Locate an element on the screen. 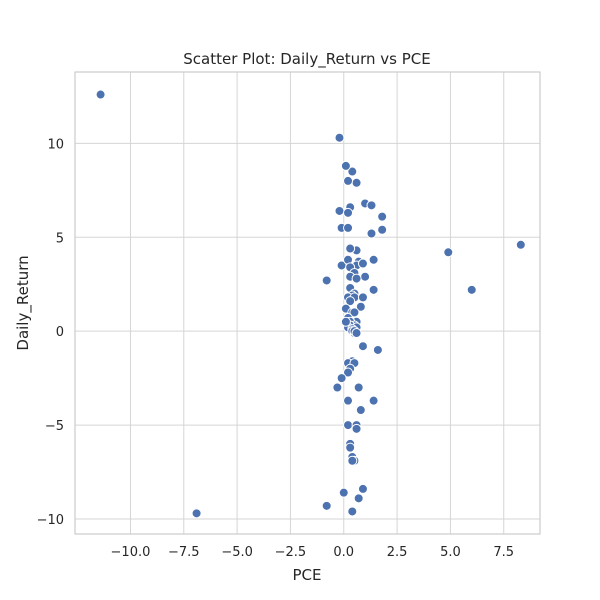 The width and height of the screenshot is (600, 600). x-tick-label: −10.0 is located at coordinates (131, 552).